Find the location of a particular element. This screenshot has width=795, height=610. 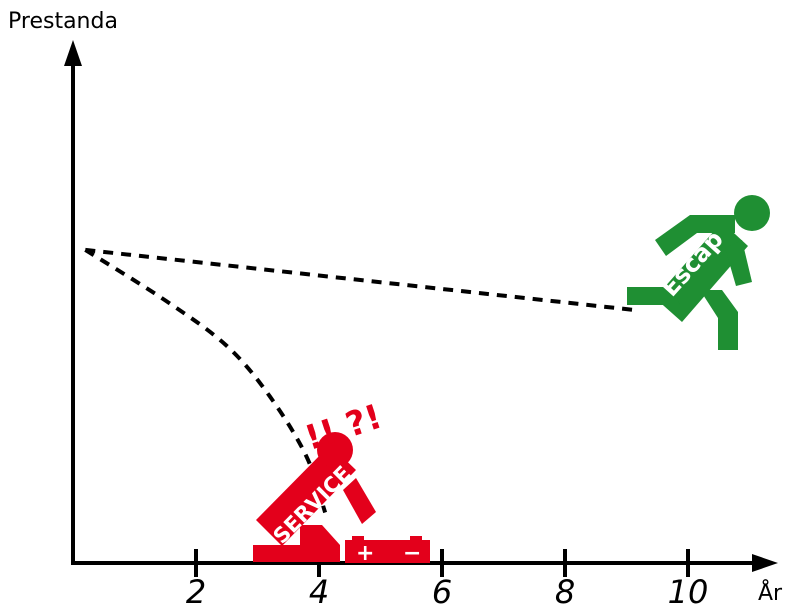

y-axis-title: Prestanda is located at coordinates (63, 21).